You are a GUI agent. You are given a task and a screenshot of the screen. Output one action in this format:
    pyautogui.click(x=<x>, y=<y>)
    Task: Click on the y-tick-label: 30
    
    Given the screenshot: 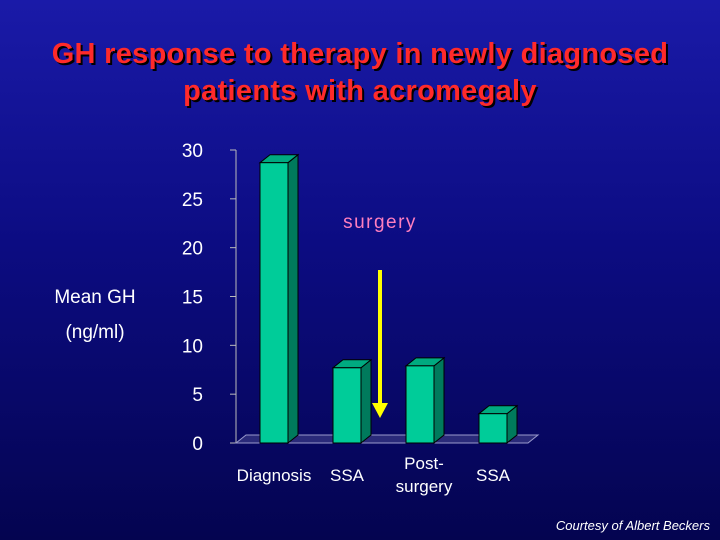 What is the action you would take?
    pyautogui.click(x=192, y=151)
    